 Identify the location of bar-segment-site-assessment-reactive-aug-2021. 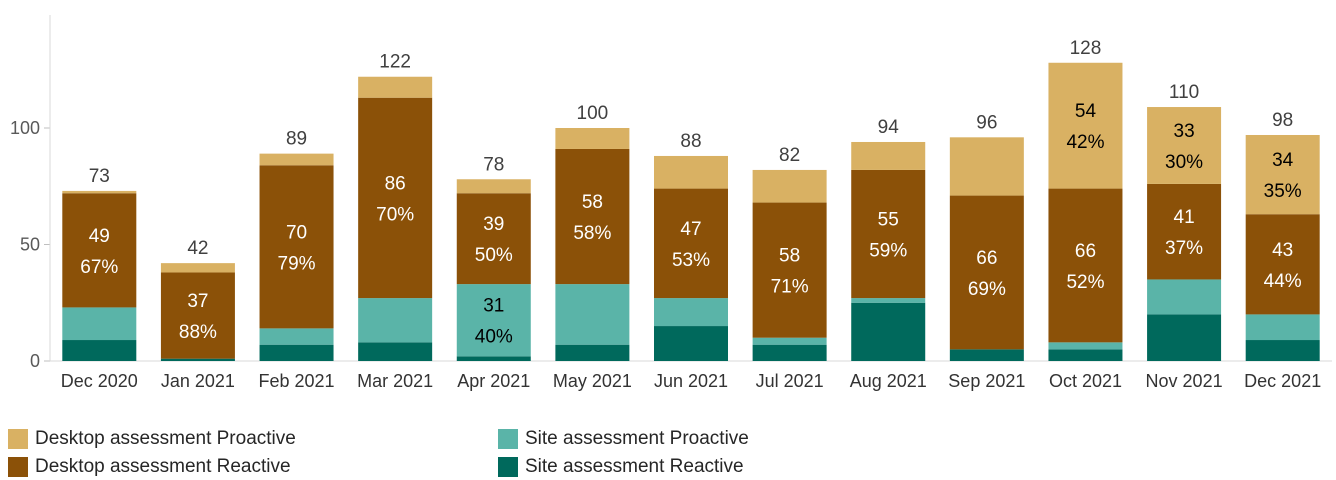
(888, 331).